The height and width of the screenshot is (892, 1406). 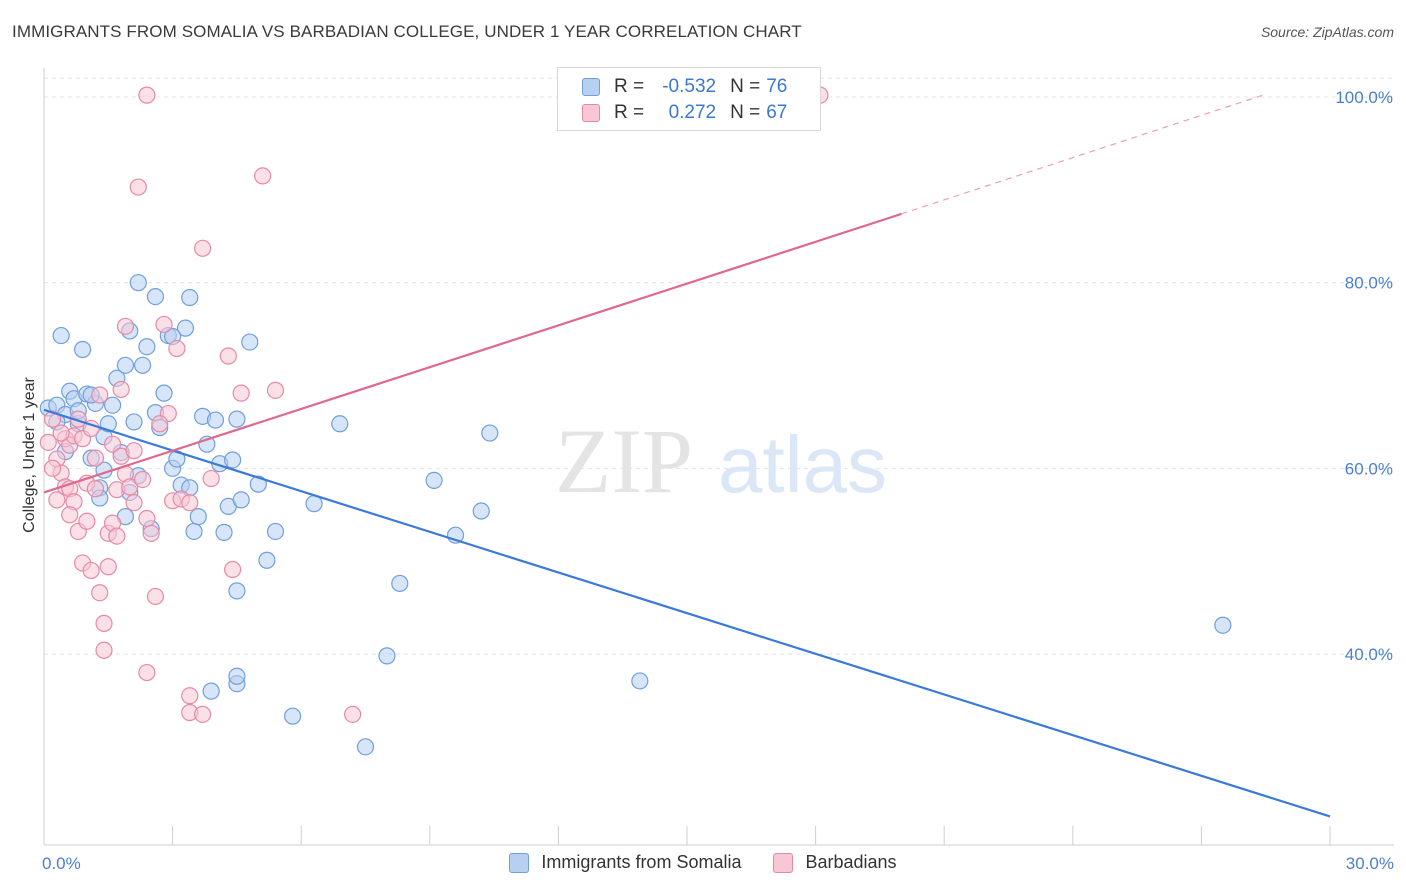 I want to click on legend-row-barbadians: R = 0.272 N = 67, so click(x=684, y=113).